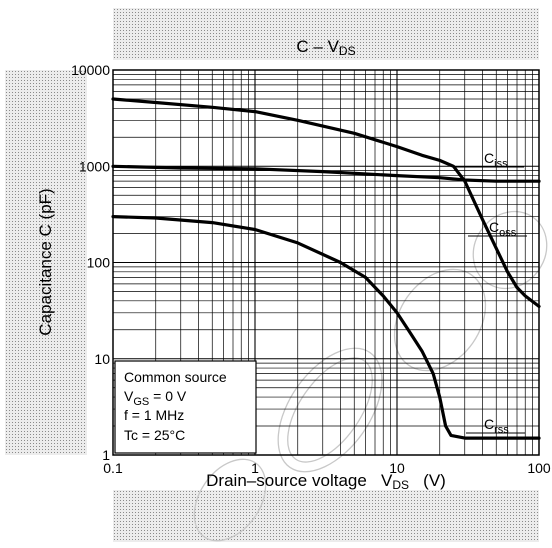 Image resolution: width=552 pixels, height=548 pixels. What do you see at coordinates (90, 70) in the screenshot?
I see `y-tick-label: 10000` at bounding box center [90, 70].